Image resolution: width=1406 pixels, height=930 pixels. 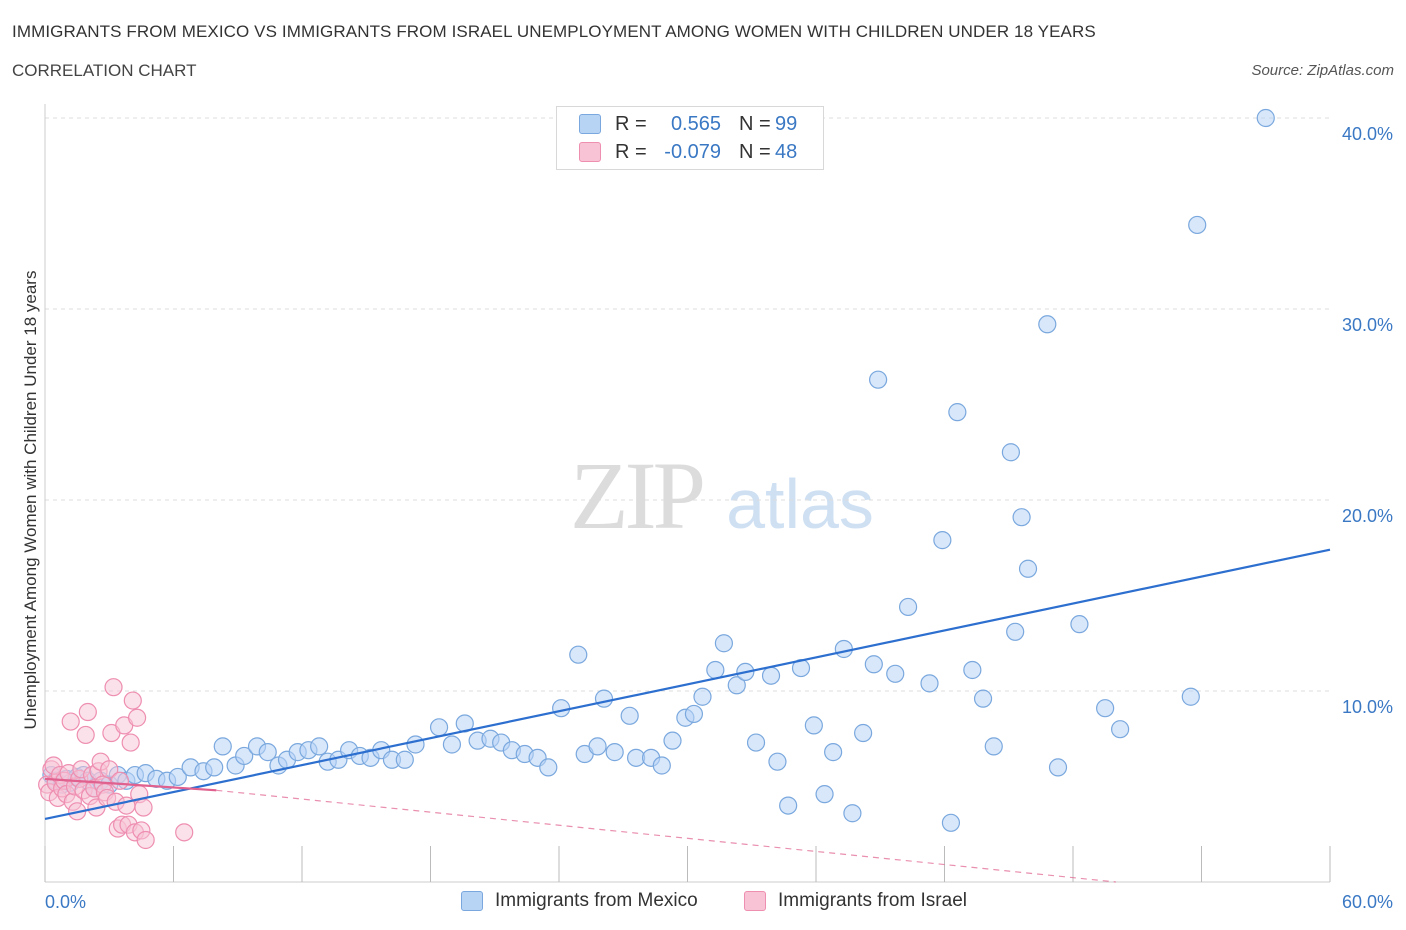 I want to click on source-label: Source: ZipAtlas.com, so click(x=1322, y=70).